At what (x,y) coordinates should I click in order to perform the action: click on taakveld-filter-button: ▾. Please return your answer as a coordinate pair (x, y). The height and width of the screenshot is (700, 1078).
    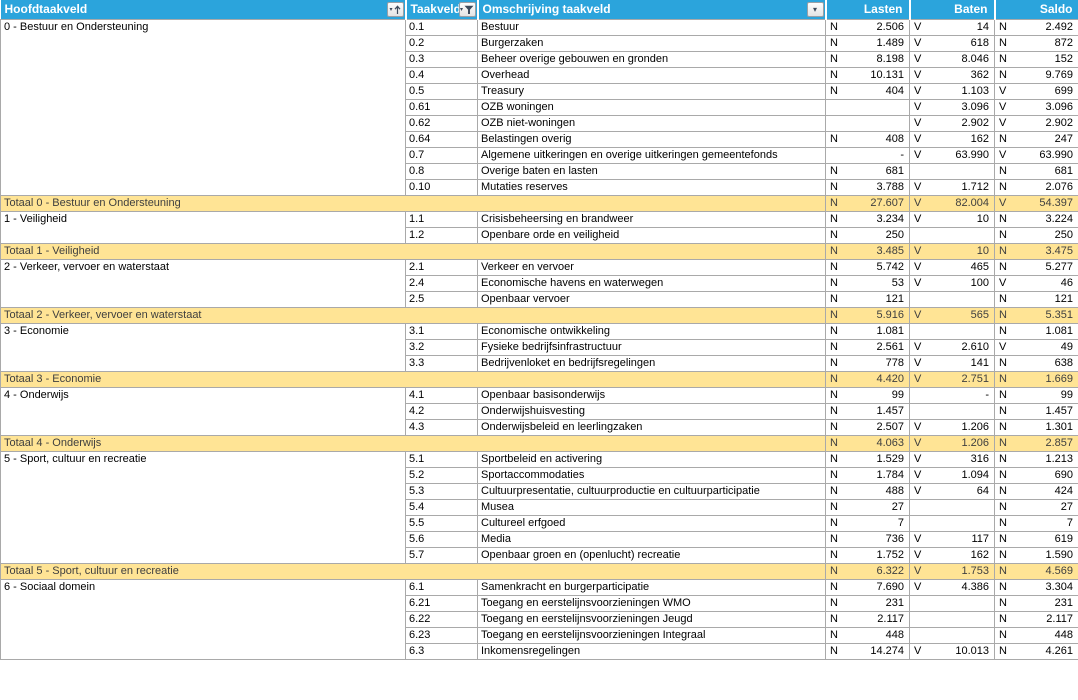
    Looking at the image, I should click on (467, 9).